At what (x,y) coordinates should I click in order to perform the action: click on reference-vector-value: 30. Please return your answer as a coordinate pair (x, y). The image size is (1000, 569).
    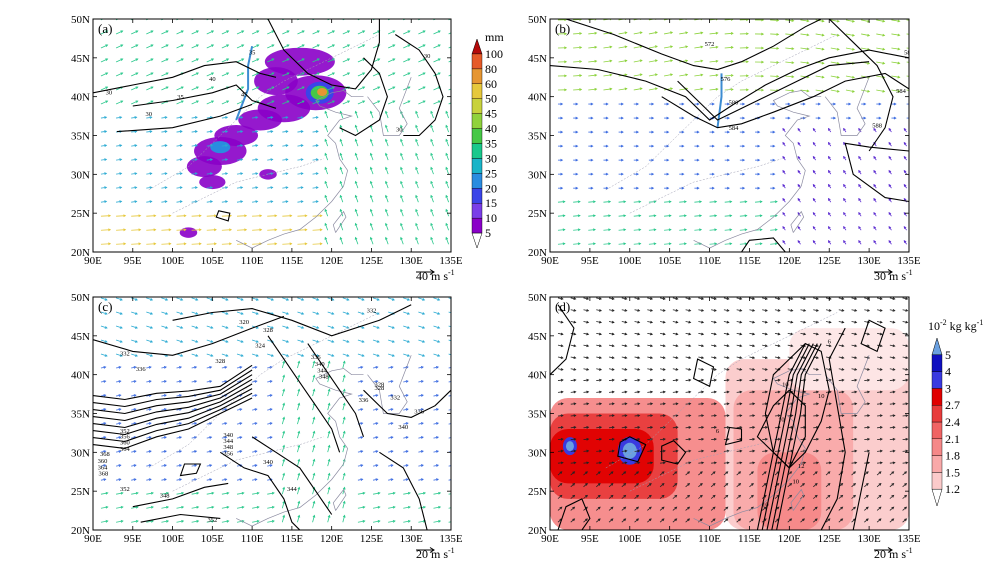
    Looking at the image, I should click on (881, 276).